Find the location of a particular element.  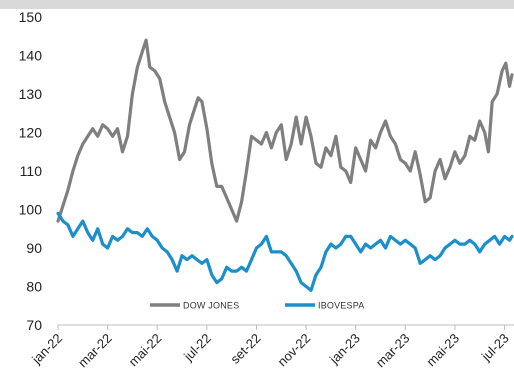

y-tick-label: 90 is located at coordinates (34, 248).